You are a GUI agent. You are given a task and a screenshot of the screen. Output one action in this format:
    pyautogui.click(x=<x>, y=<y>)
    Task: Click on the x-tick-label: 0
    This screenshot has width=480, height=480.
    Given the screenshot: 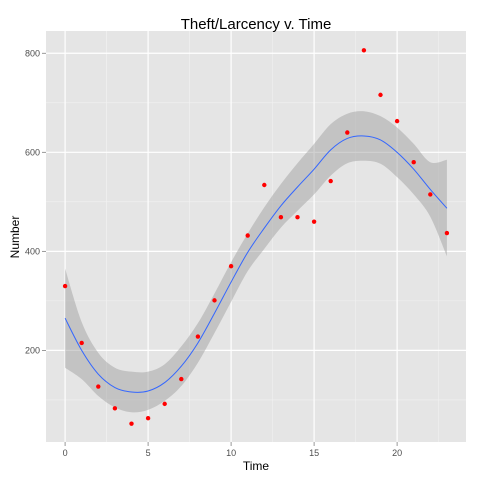 What is the action you would take?
    pyautogui.click(x=65, y=453)
    